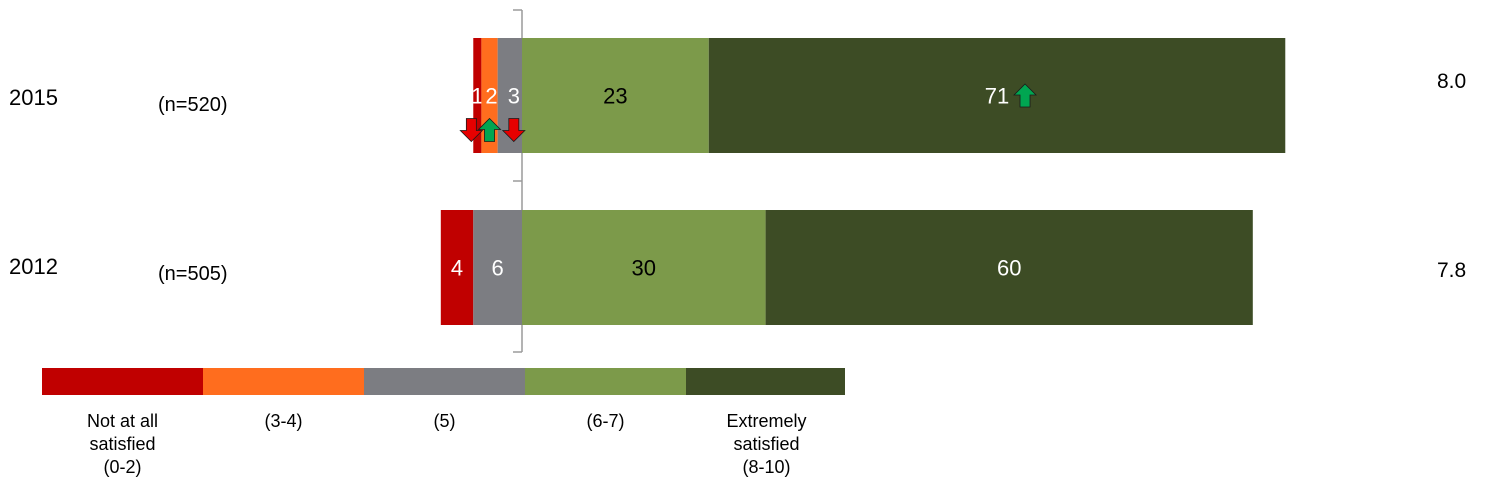  What do you see at coordinates (491, 96) in the screenshot?
I see `data-label-2015-1: 2` at bounding box center [491, 96].